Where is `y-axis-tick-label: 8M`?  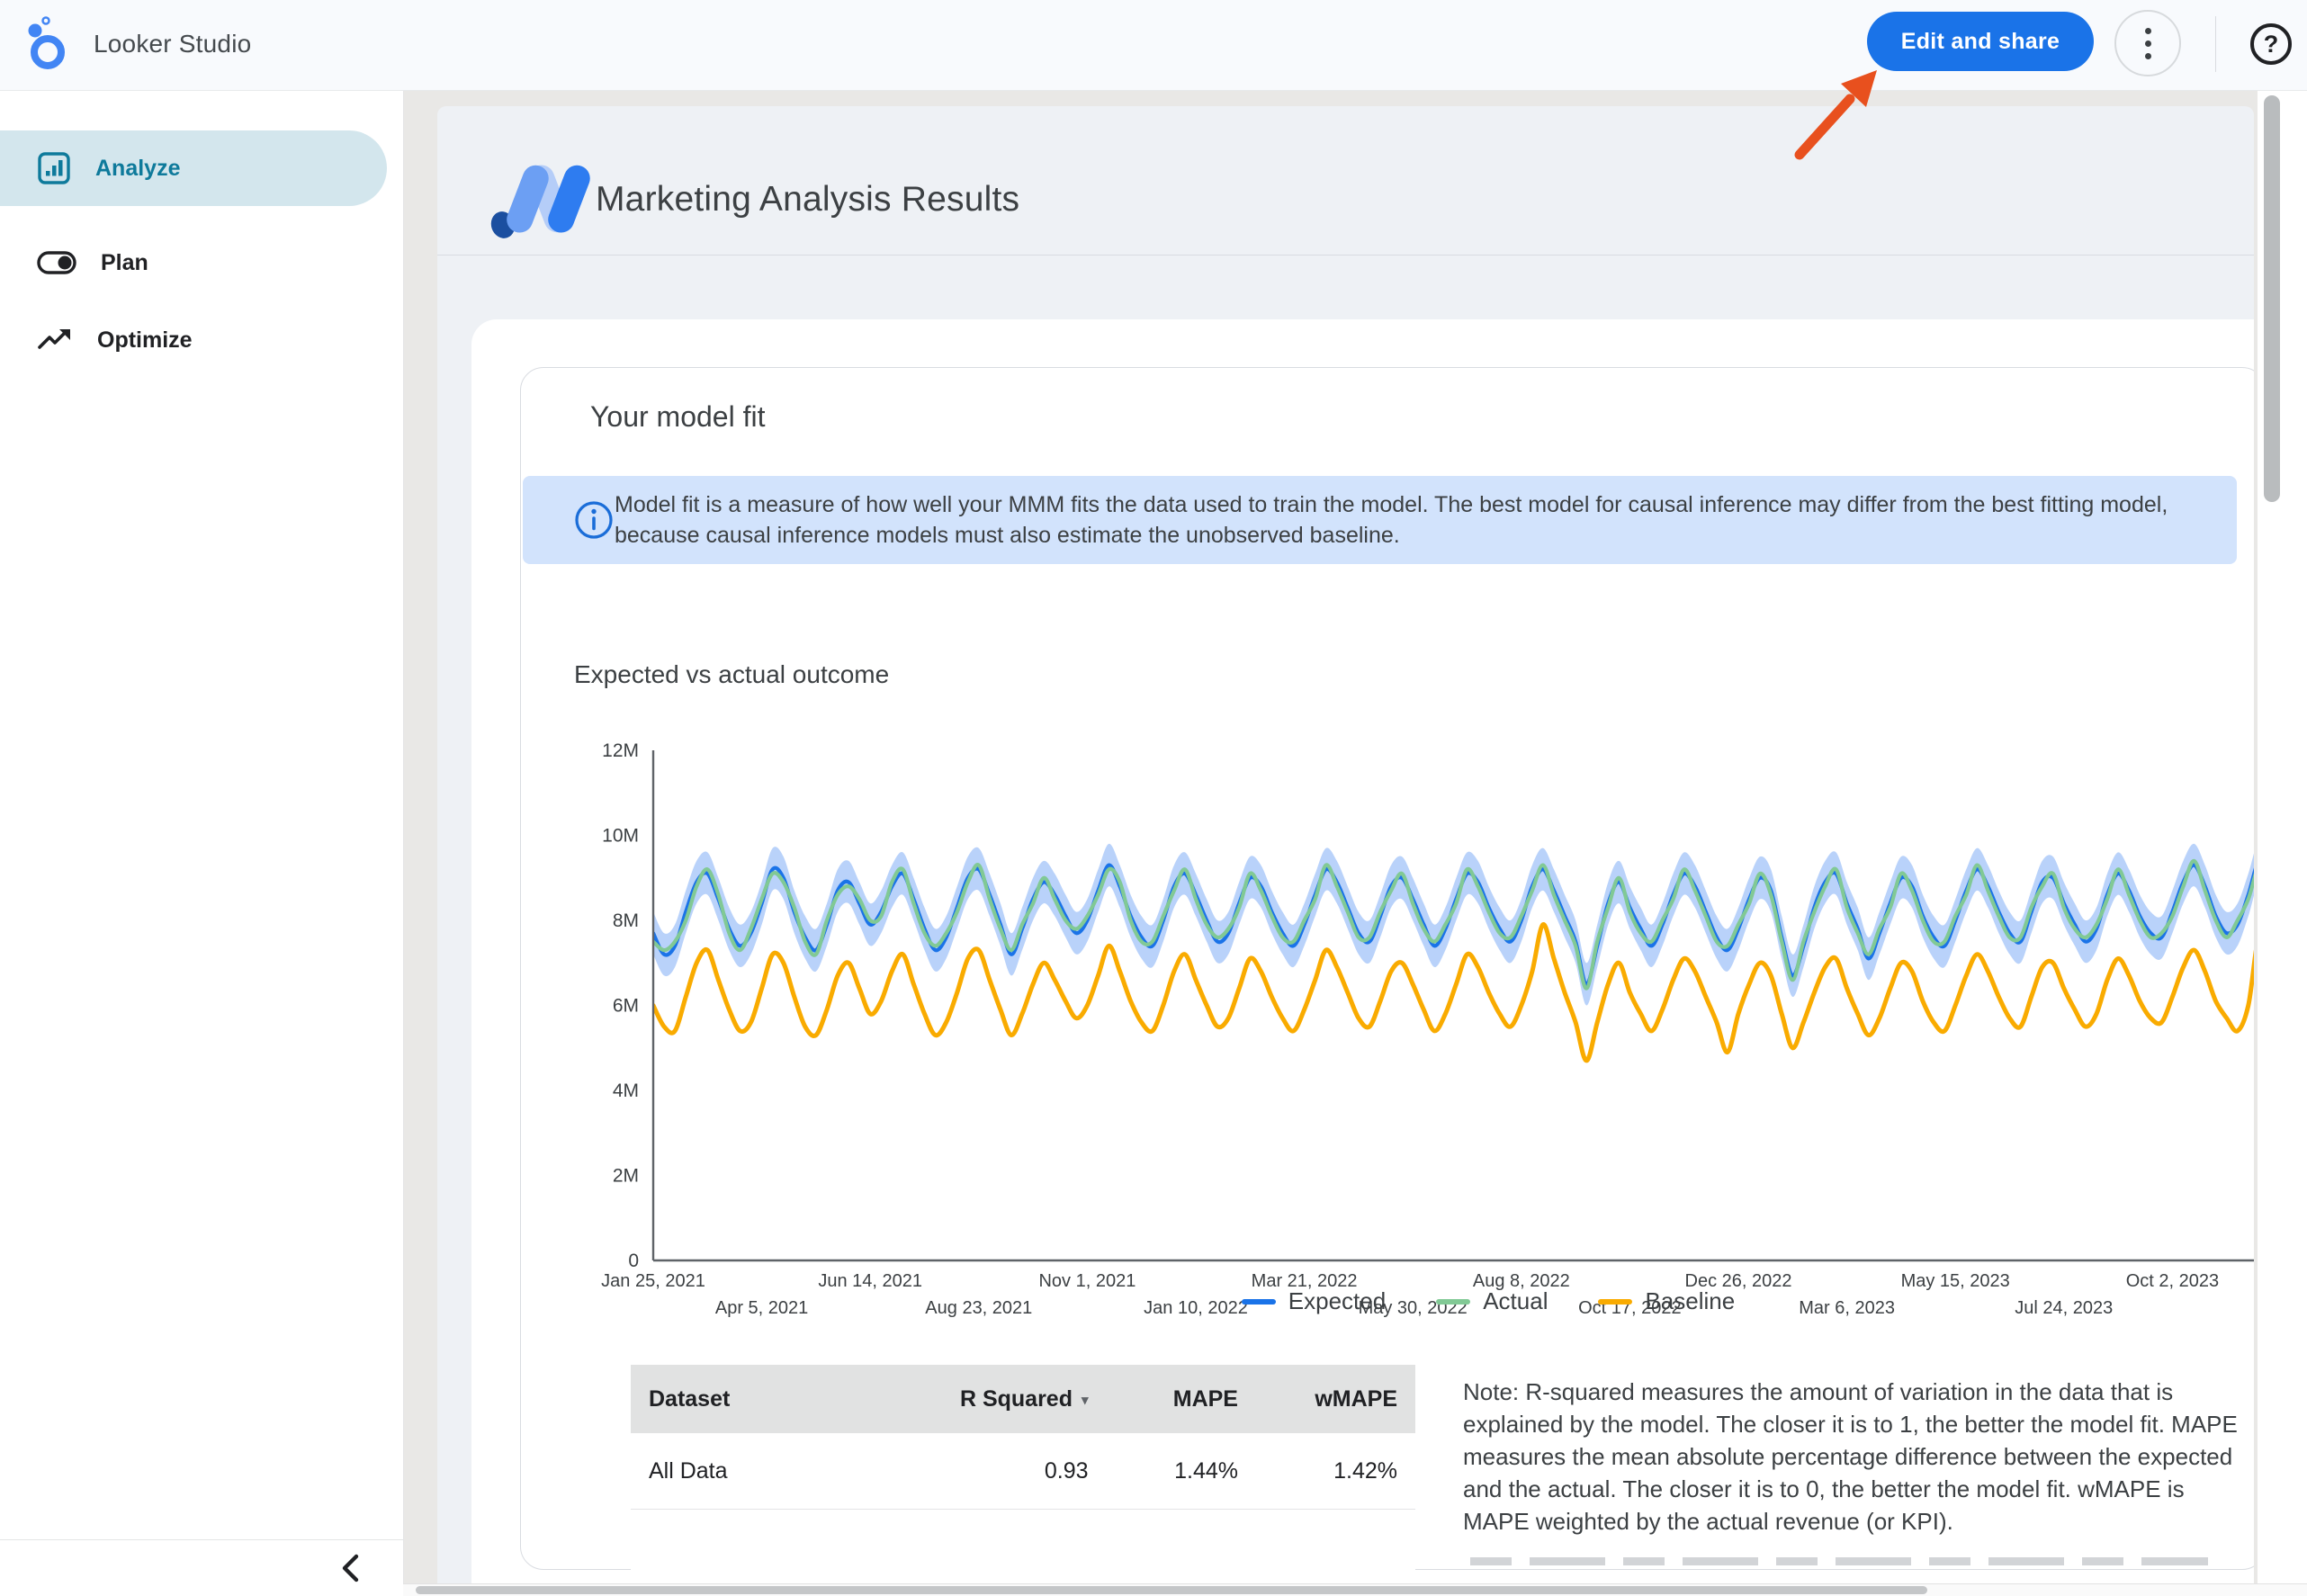 y-axis-tick-label: 8M is located at coordinates (626, 920).